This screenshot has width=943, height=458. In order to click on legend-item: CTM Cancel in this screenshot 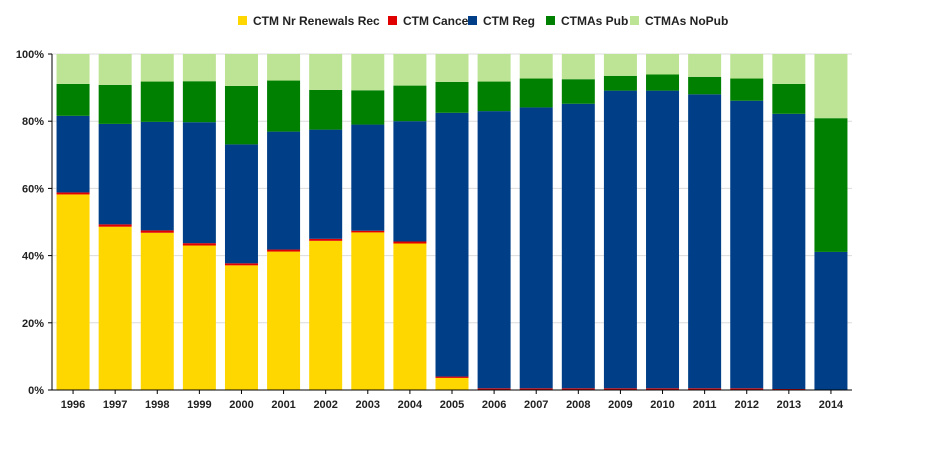, I will do `click(430, 21)`.